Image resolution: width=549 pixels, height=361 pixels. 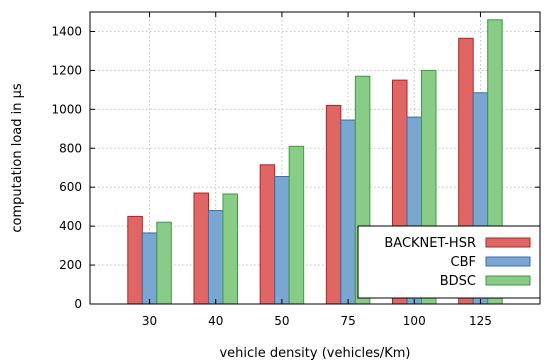 I want to click on legend-label: BDSC, so click(x=458, y=281).